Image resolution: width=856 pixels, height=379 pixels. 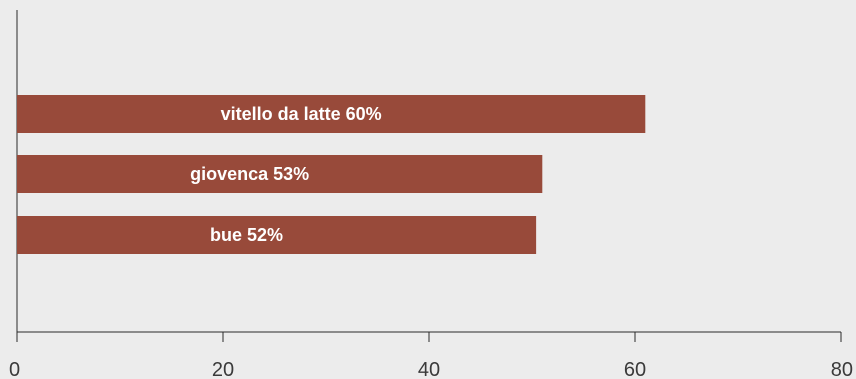 What do you see at coordinates (249, 174) in the screenshot?
I see `bar-label-1: giovenca 53%` at bounding box center [249, 174].